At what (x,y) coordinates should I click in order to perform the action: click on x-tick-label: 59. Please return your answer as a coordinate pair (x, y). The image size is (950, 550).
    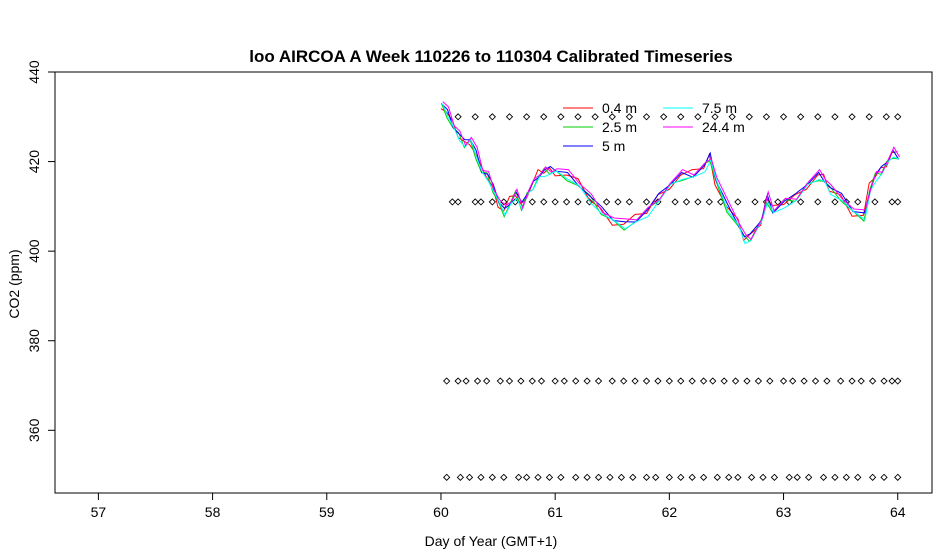
    Looking at the image, I should click on (327, 512).